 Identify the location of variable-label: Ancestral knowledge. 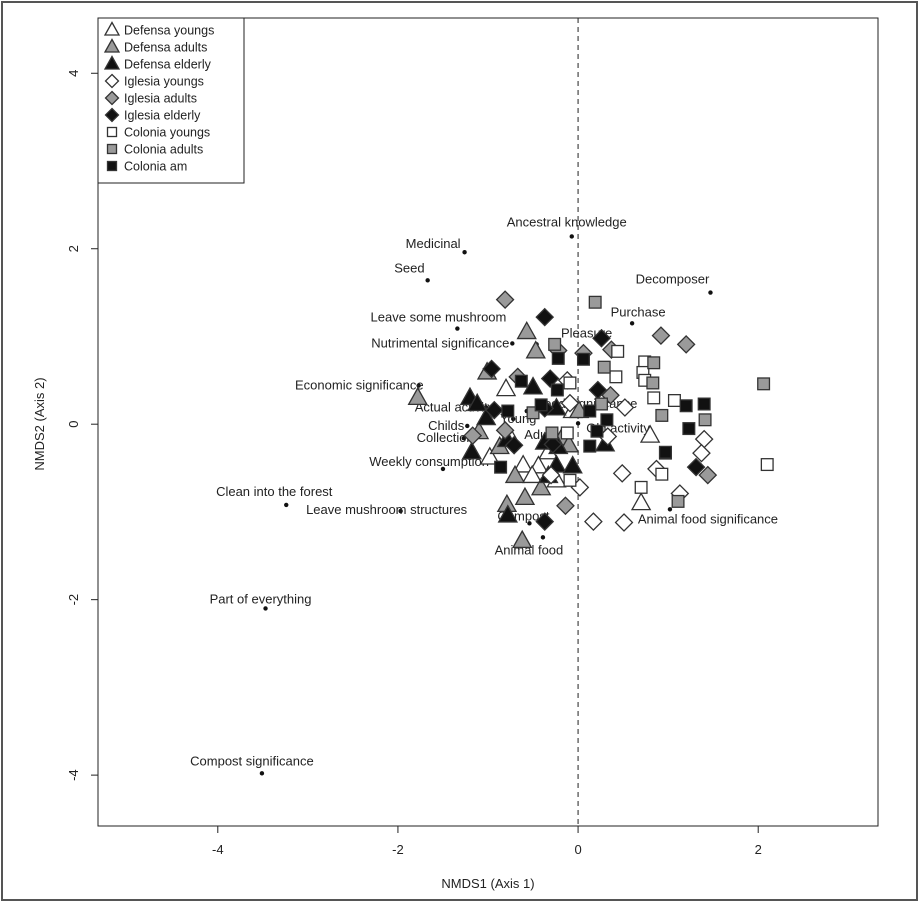
(567, 221).